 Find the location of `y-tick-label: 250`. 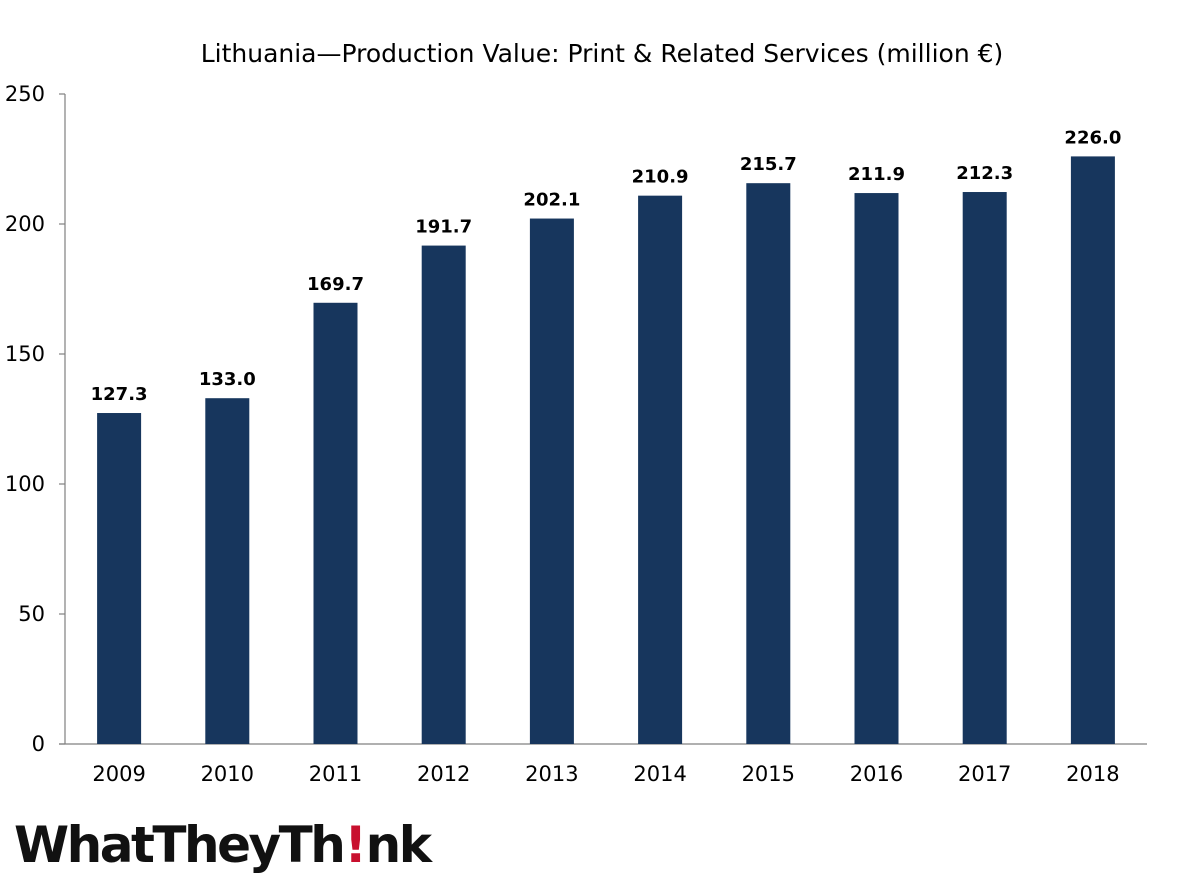

y-tick-label: 250 is located at coordinates (25, 94).